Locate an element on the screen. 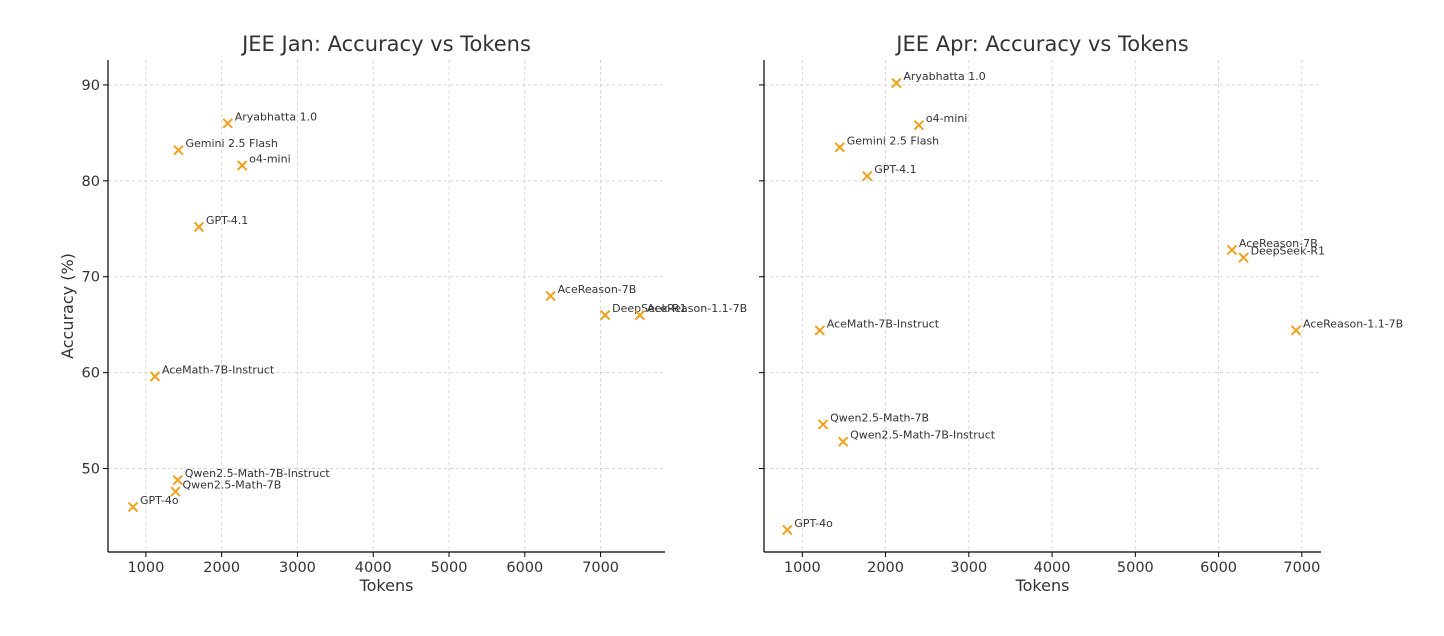  chart-title: JEE Apr: Accuracy vs Tokens is located at coordinates (1041, 44).